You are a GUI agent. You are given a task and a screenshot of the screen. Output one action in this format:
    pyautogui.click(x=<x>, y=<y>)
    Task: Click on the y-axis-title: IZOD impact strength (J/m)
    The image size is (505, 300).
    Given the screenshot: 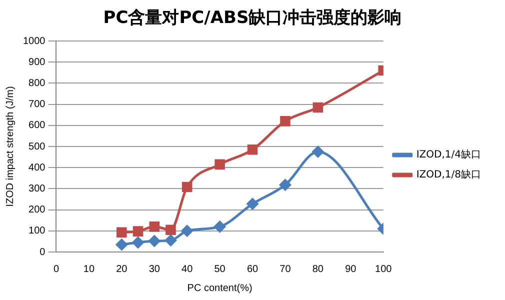 What is the action you would take?
    pyautogui.click(x=10, y=146)
    